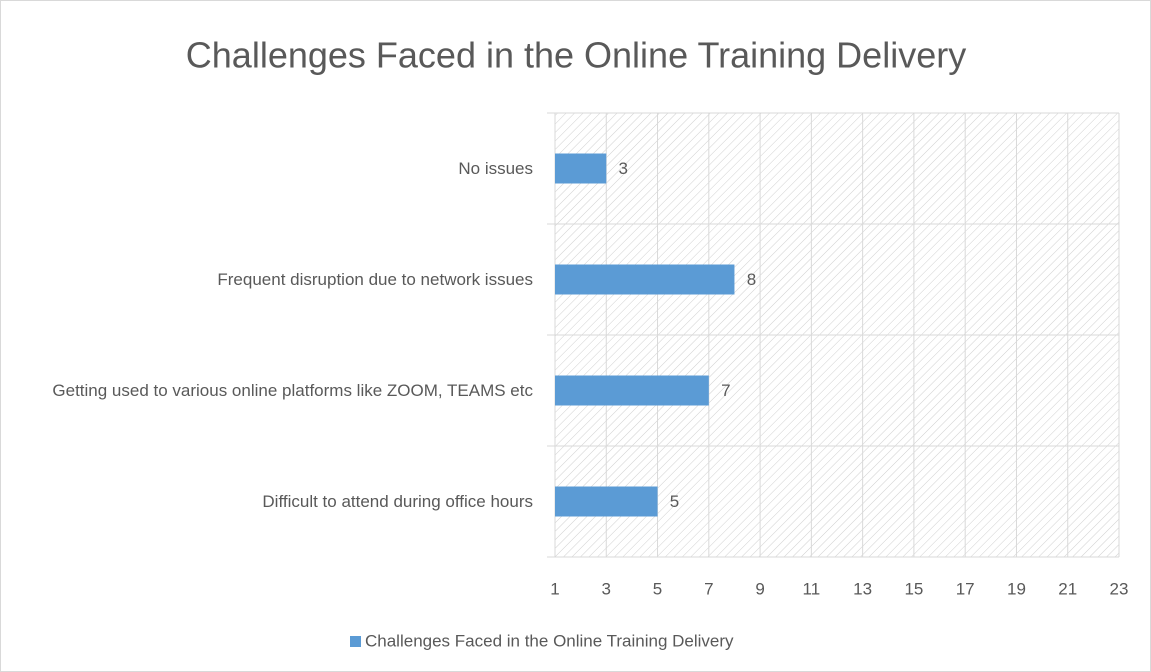 This screenshot has width=1151, height=672. What do you see at coordinates (812, 588) in the screenshot?
I see `x-tick-label: 11` at bounding box center [812, 588].